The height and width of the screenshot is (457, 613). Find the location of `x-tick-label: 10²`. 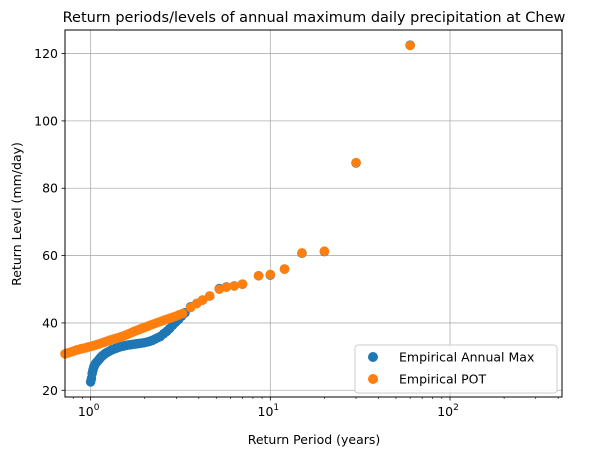

x-tick-label: 10² is located at coordinates (448, 411).